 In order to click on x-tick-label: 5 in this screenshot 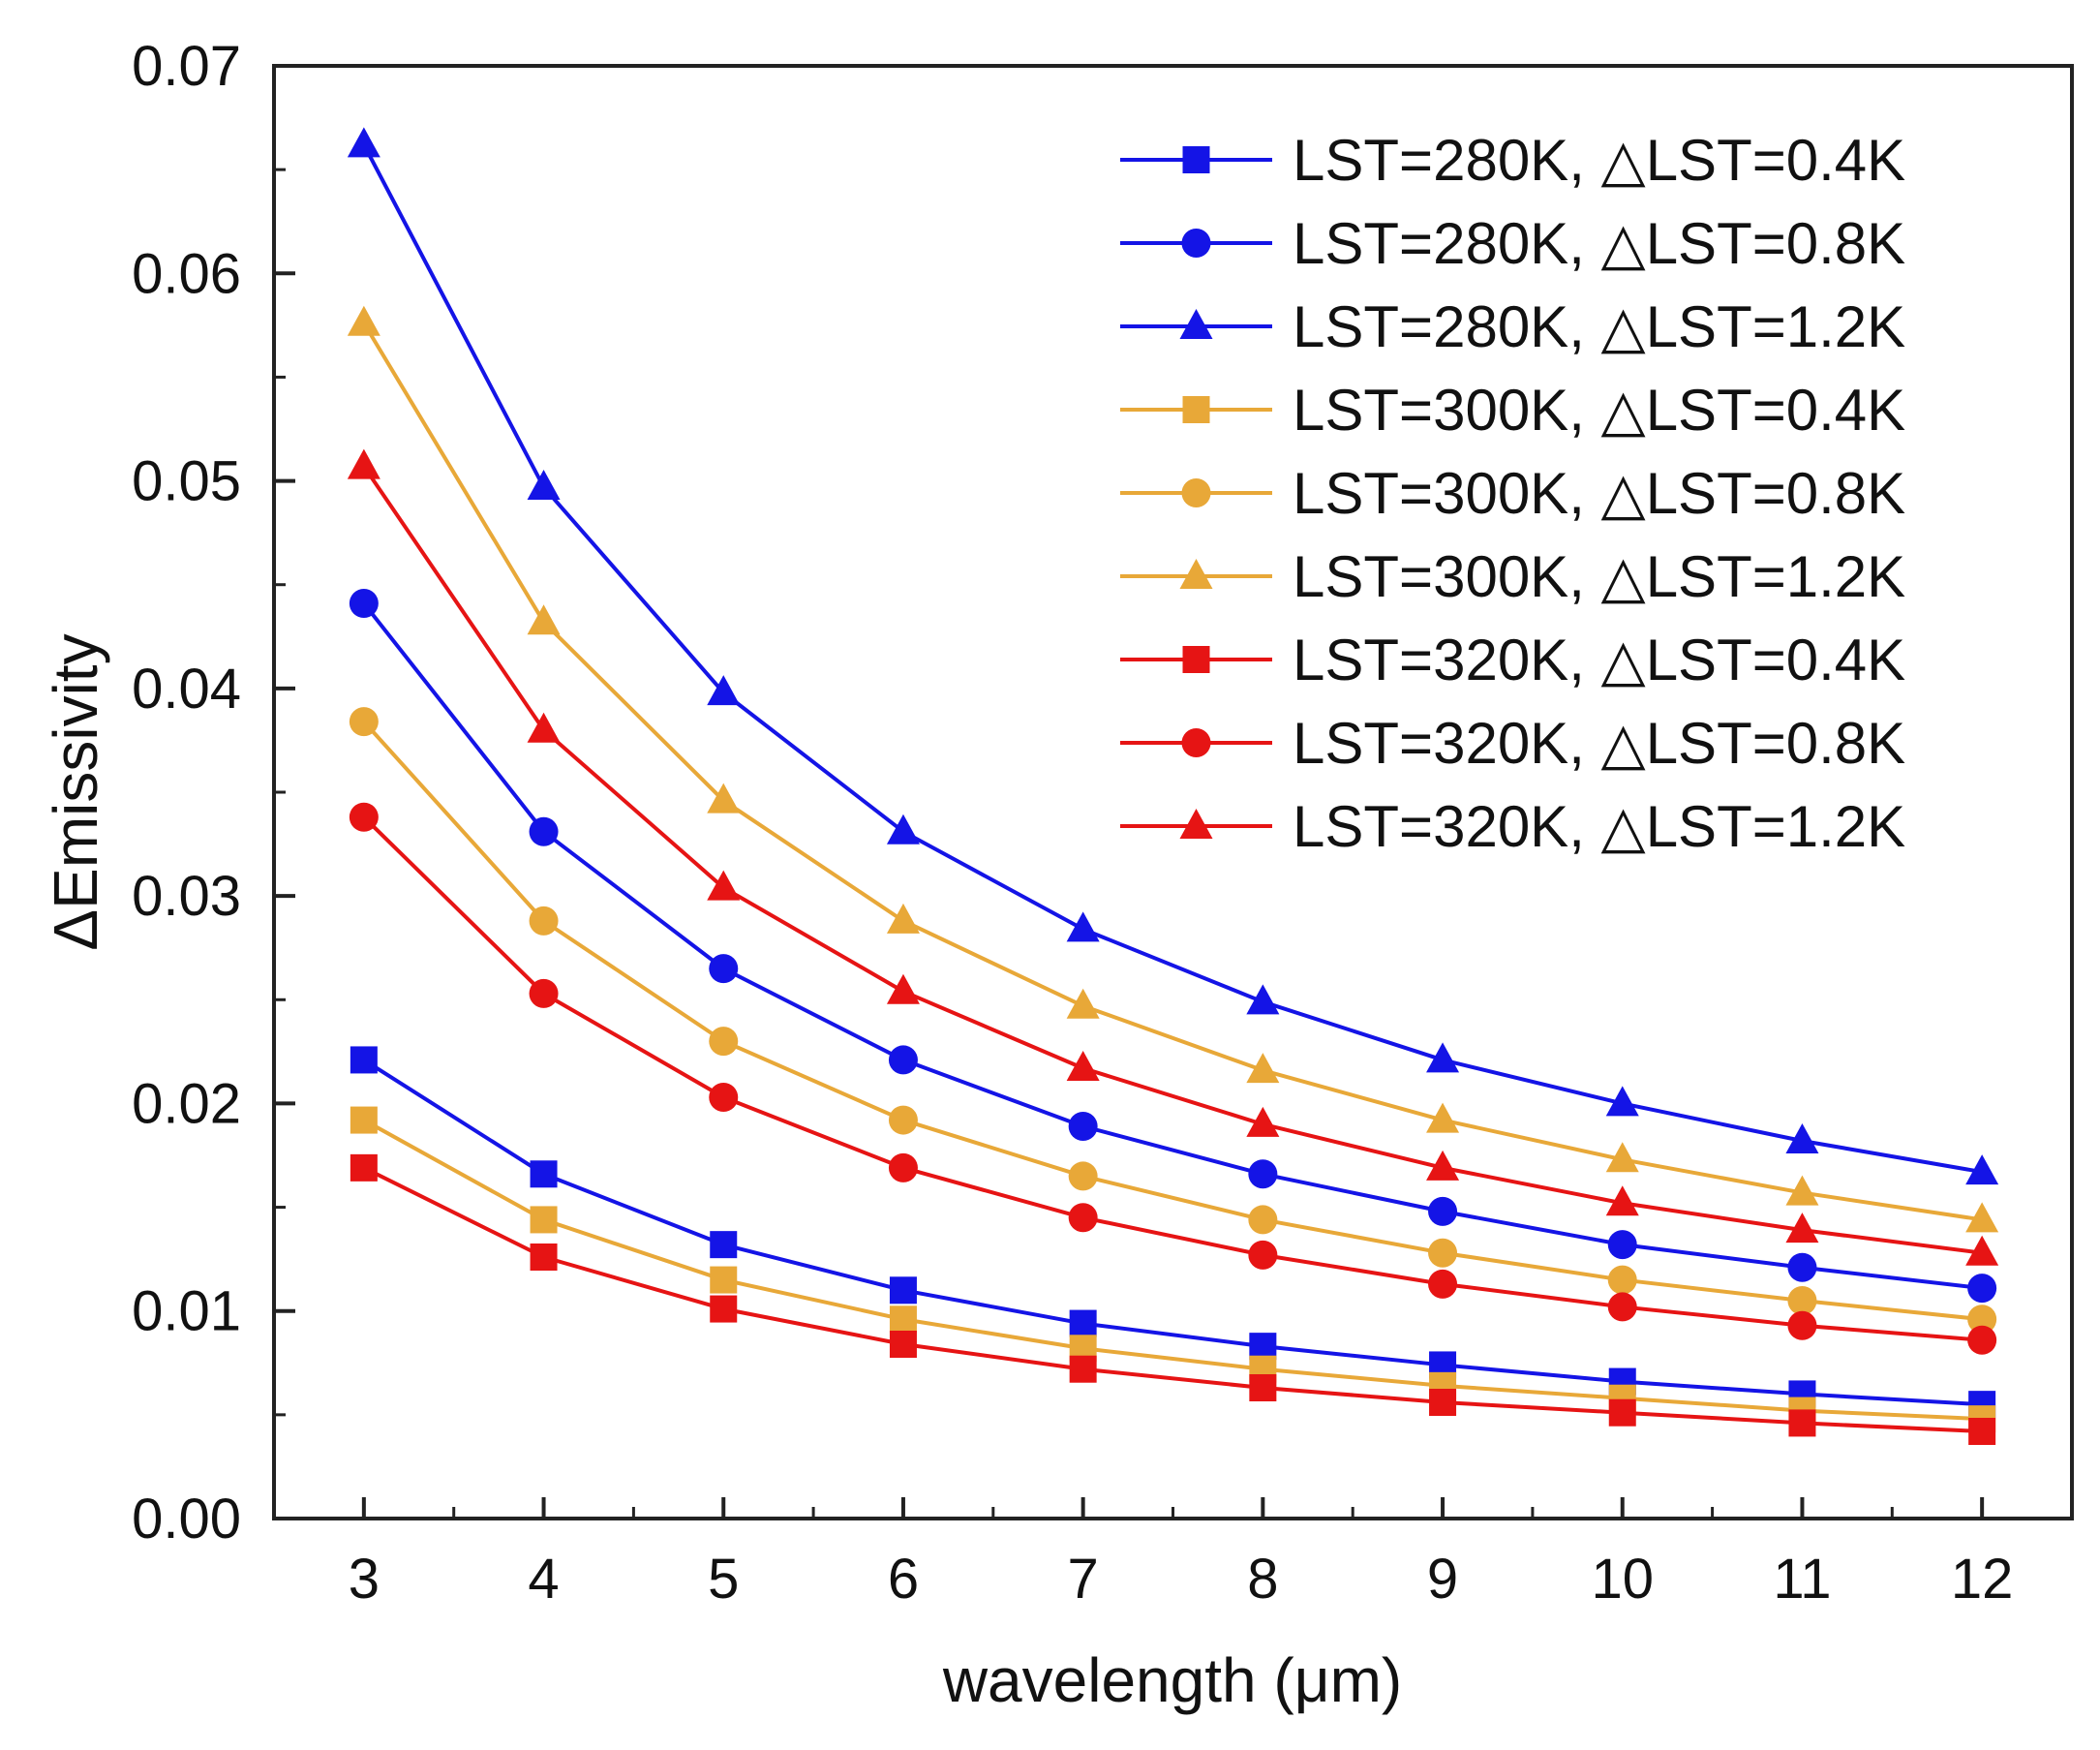, I will do `click(723, 1579)`.